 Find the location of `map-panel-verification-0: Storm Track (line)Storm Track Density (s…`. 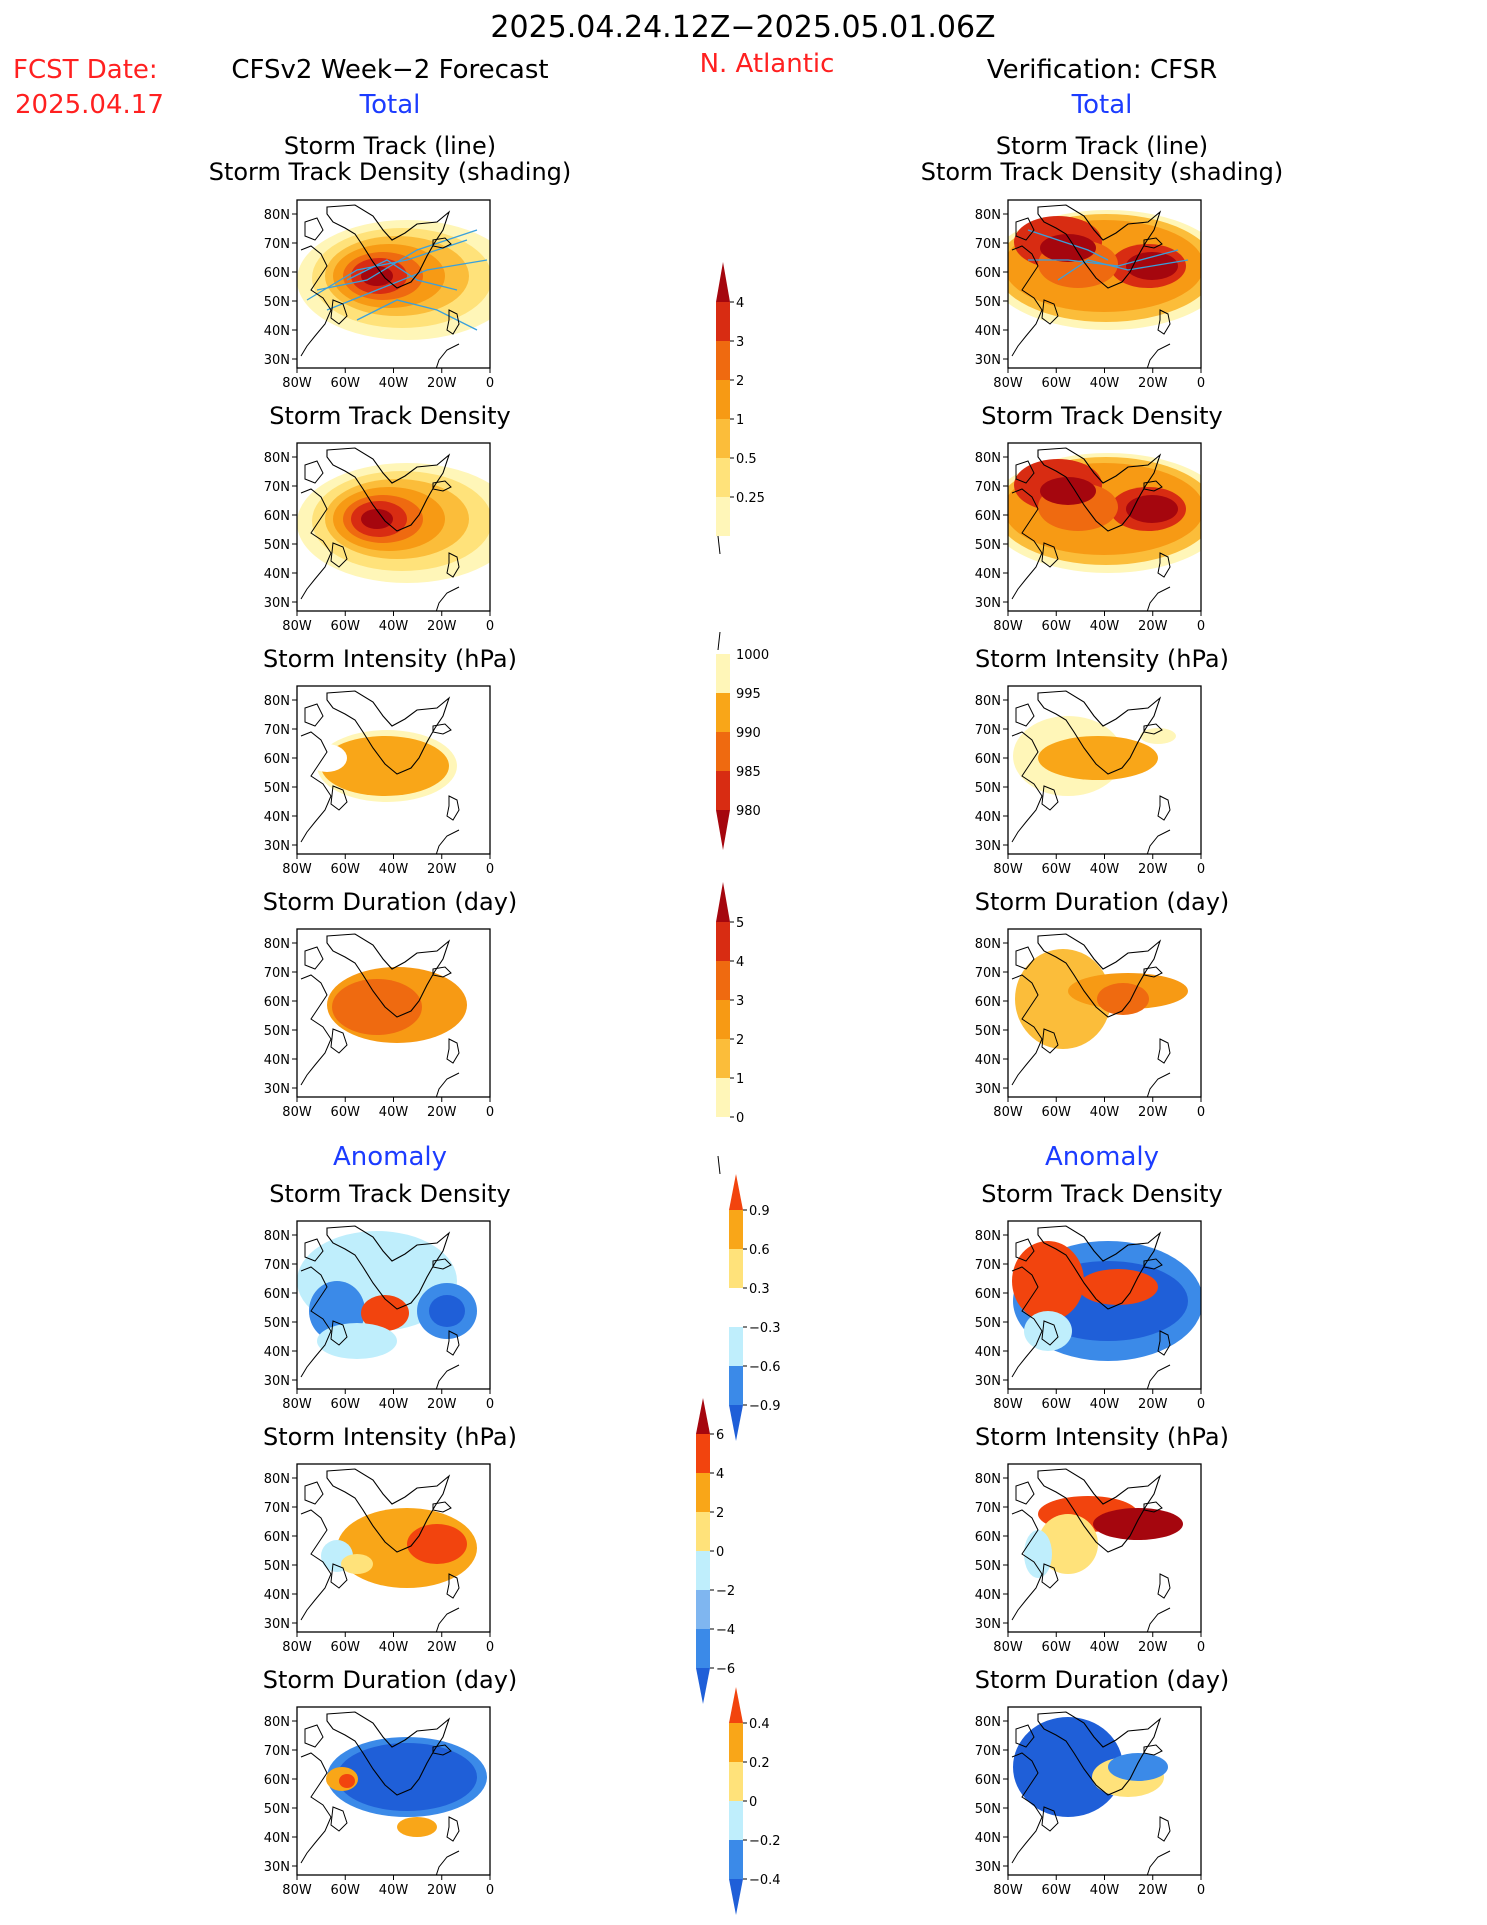

map-panel-verification-0: Storm Track (line)Storm Track Density (s… is located at coordinates (1102, 261).